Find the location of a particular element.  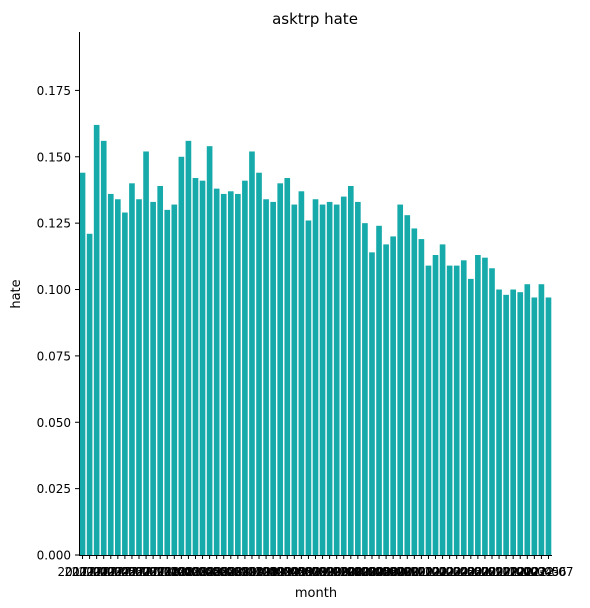

x-tick-label: 2019-05 is located at coordinates (280, 572).